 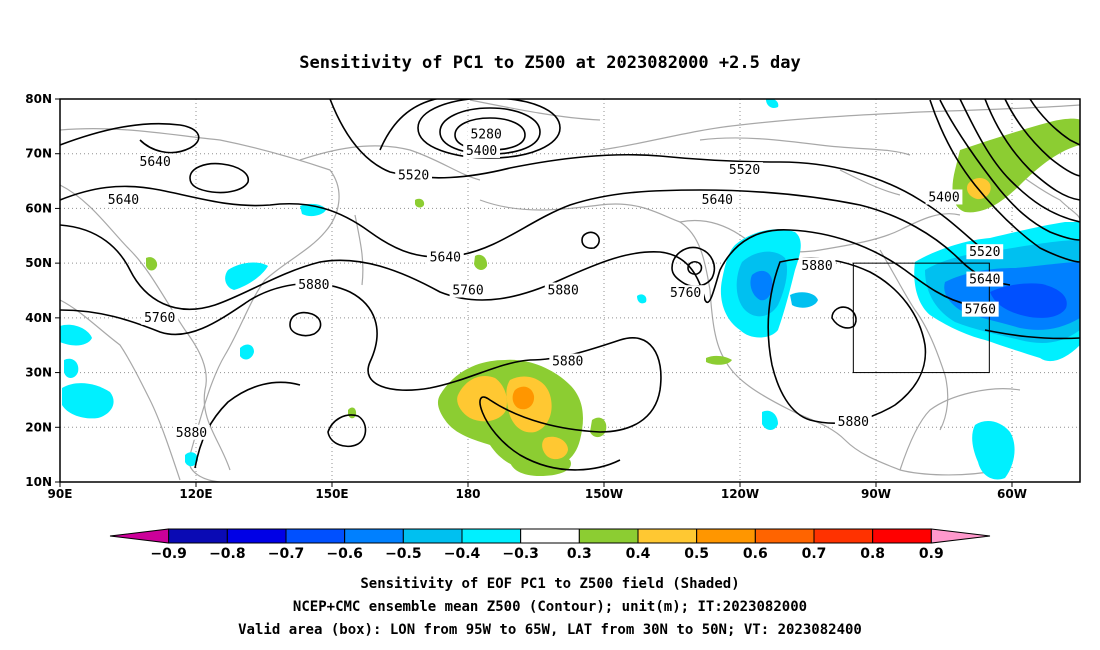 I want to click on contour-5520-greenland, so click(x=1004, y=181).